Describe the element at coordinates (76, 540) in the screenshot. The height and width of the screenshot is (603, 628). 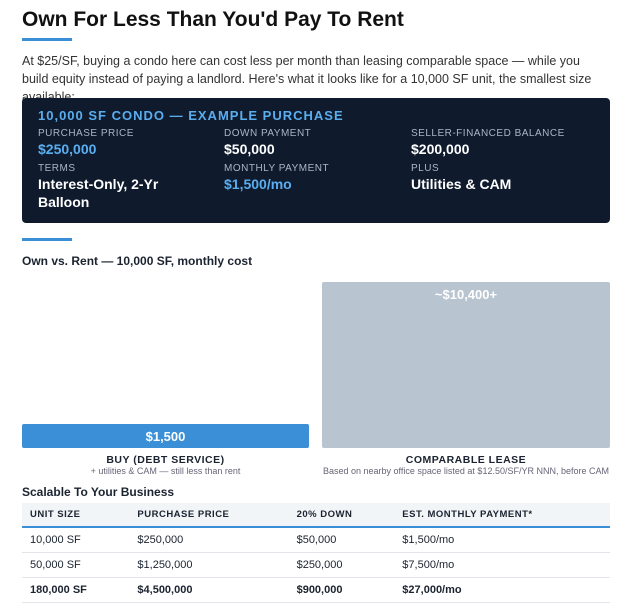
I see `table-cell: 10,000 SF` at that location.